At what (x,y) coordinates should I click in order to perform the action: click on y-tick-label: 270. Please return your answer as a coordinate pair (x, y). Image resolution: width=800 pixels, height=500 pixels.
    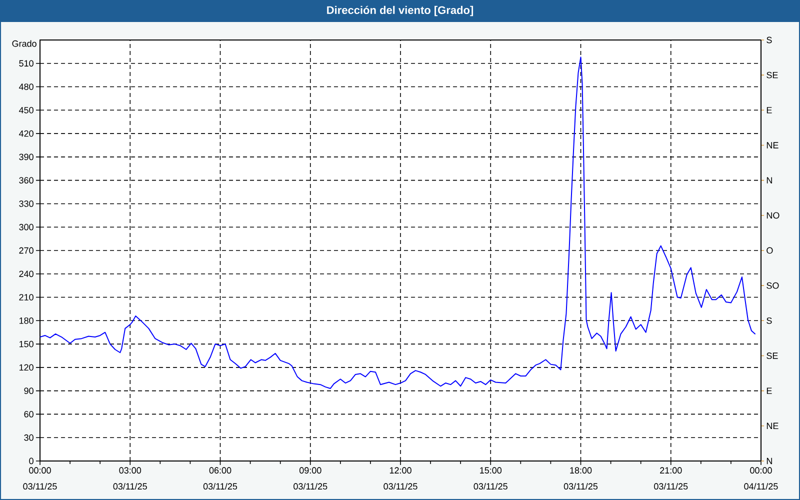
    Looking at the image, I should click on (26, 250).